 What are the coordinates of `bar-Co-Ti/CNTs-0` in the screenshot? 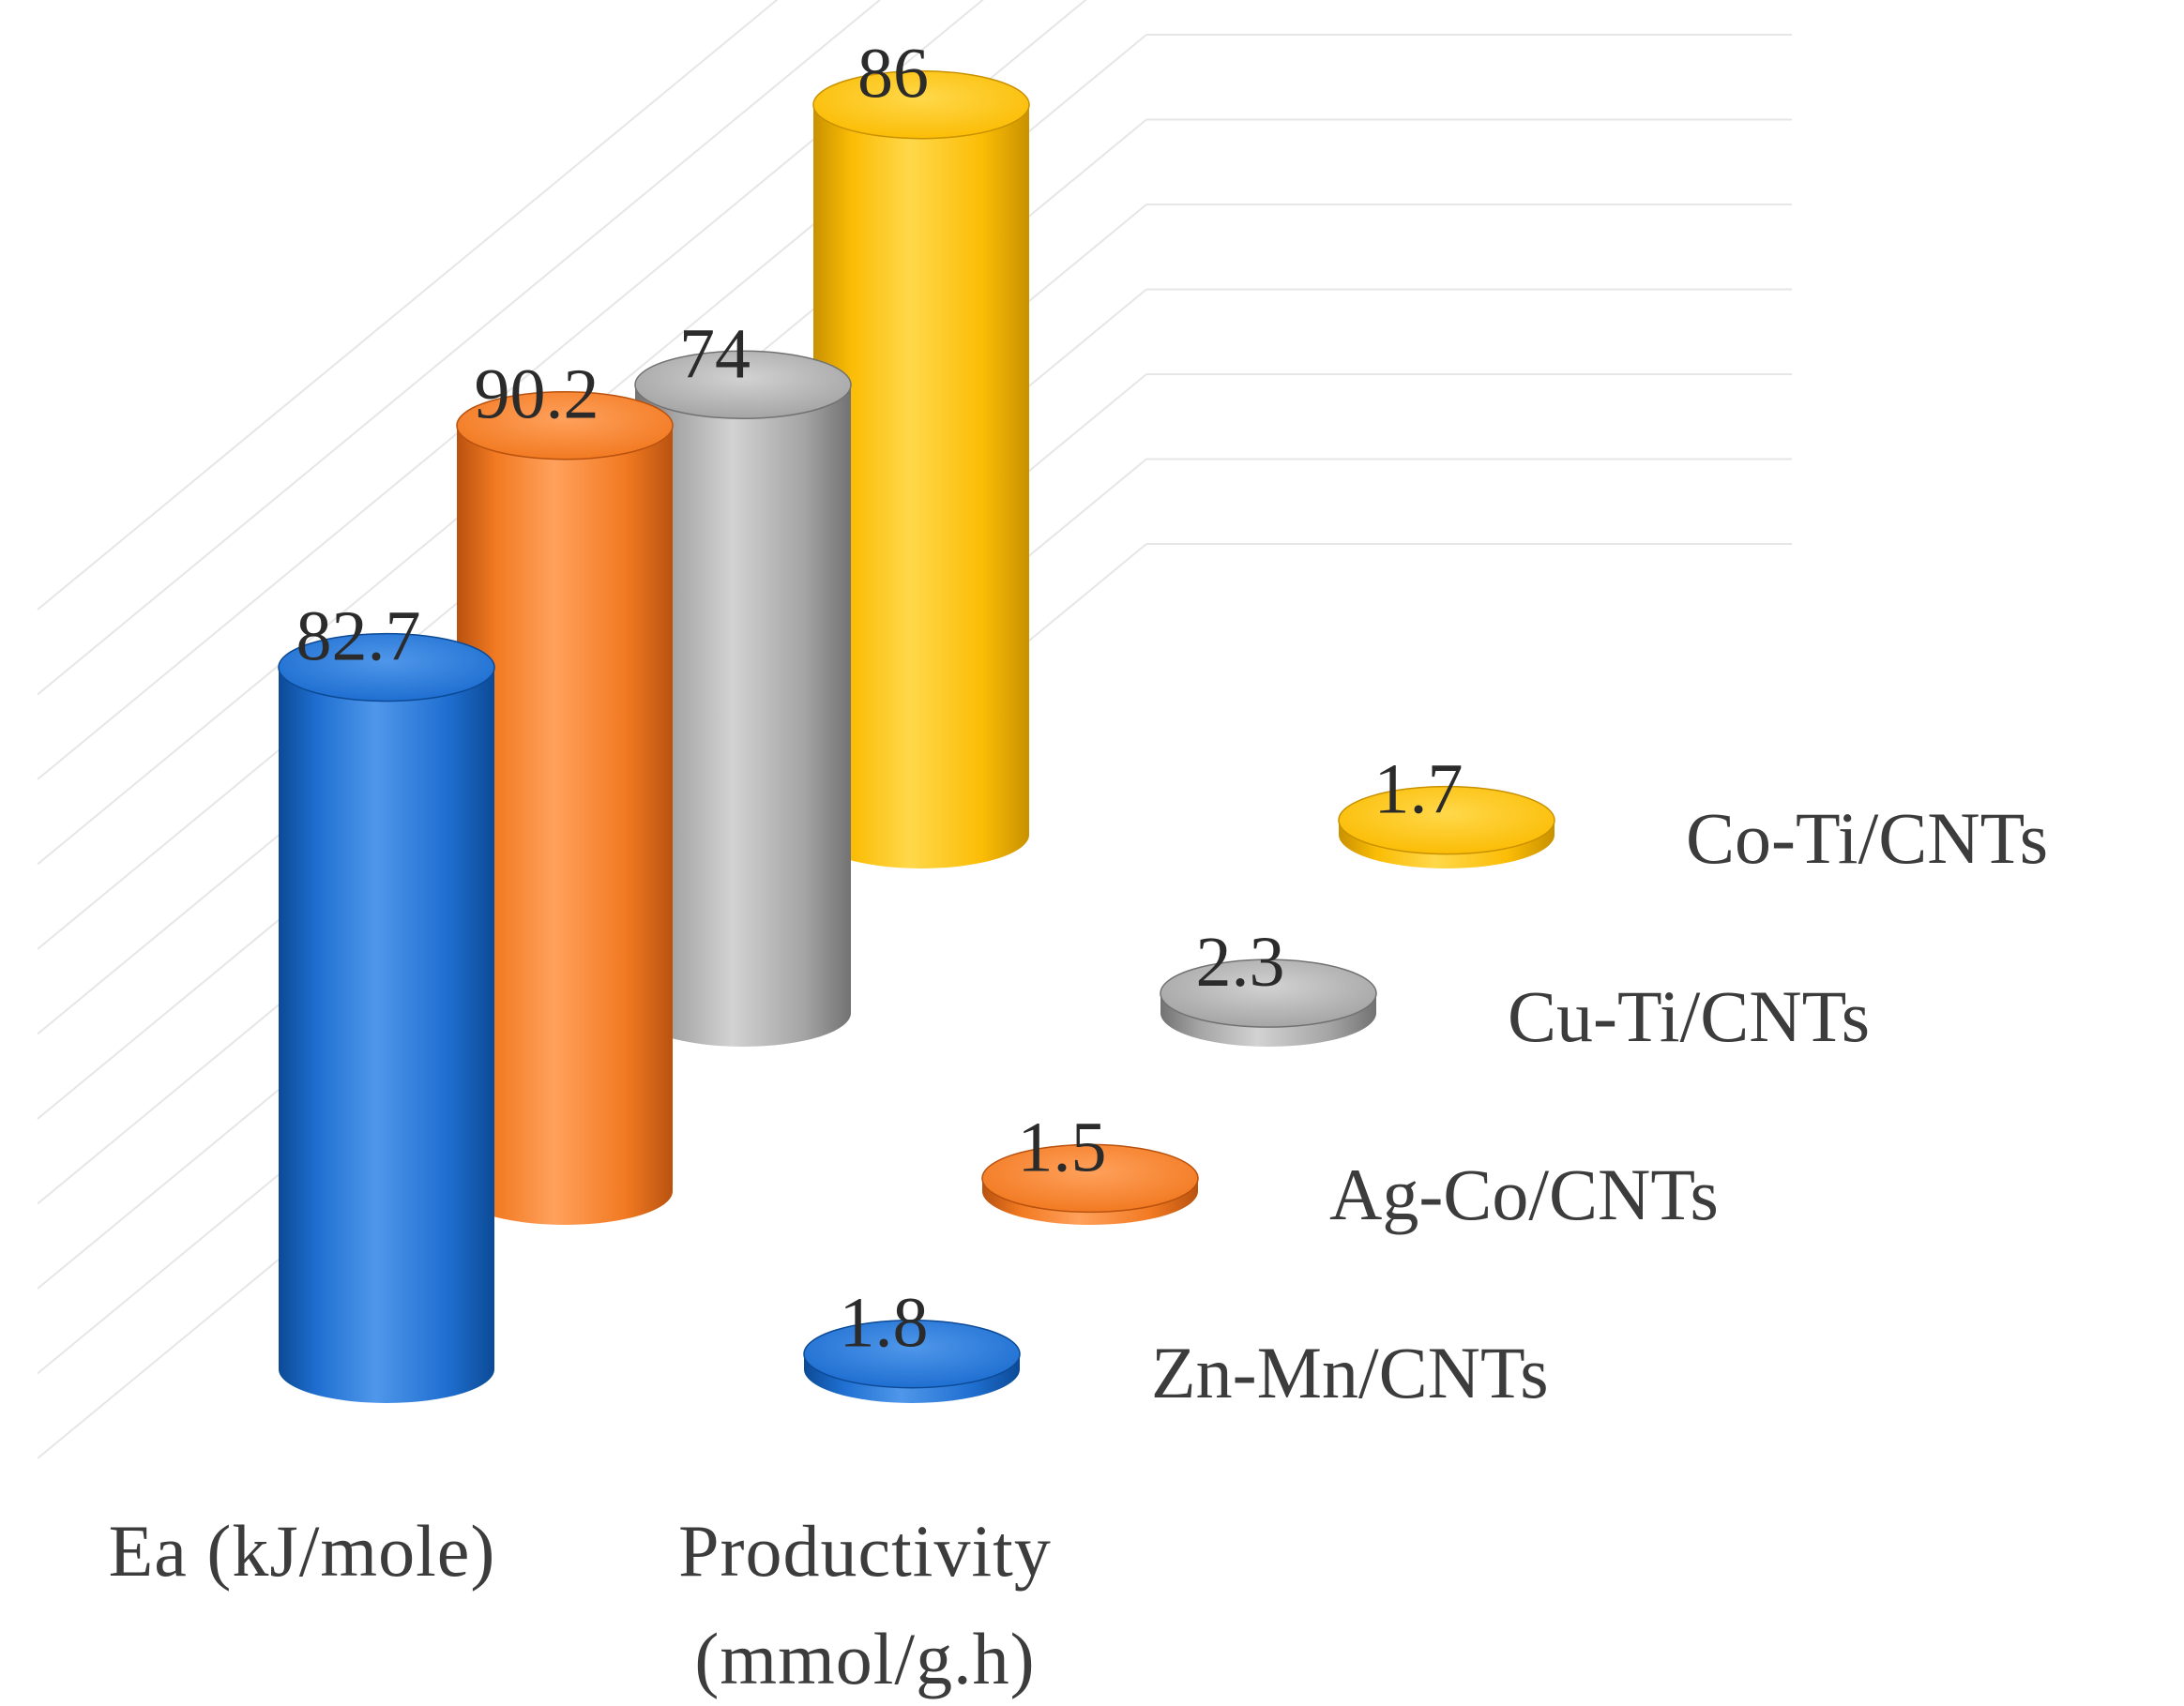 It's located at (921, 469).